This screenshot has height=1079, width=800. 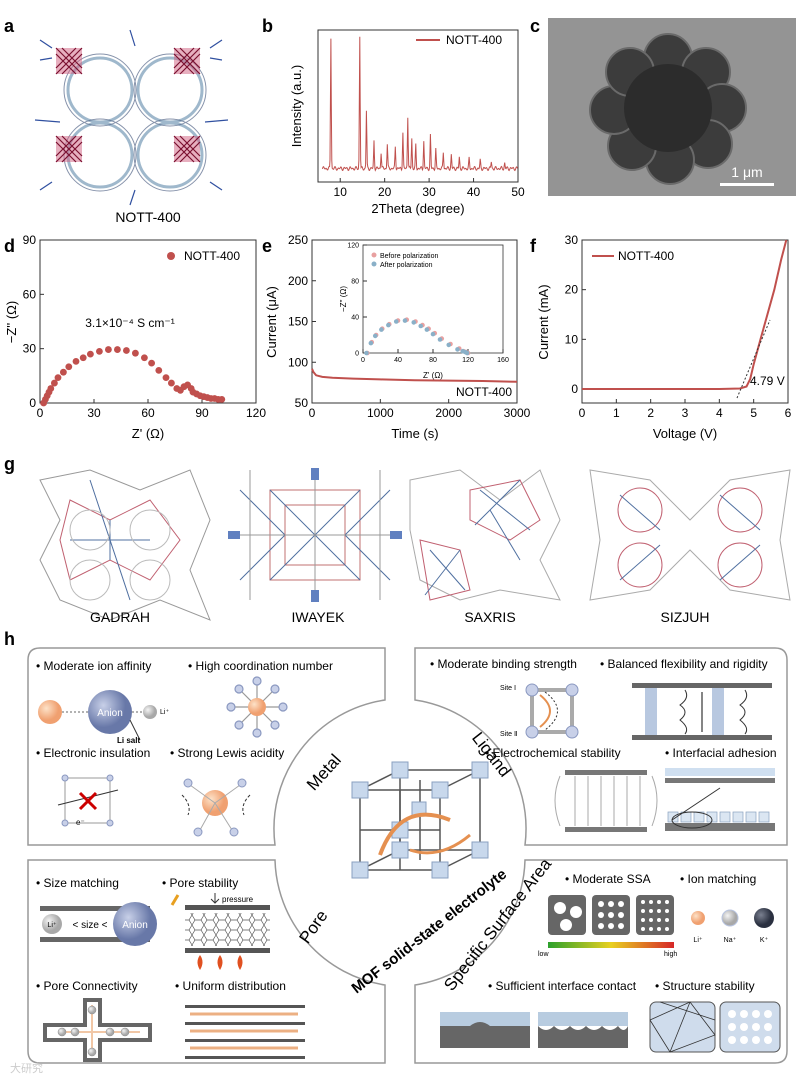 I want to click on metal-anion-label: Anion, so click(x=110, y=713).